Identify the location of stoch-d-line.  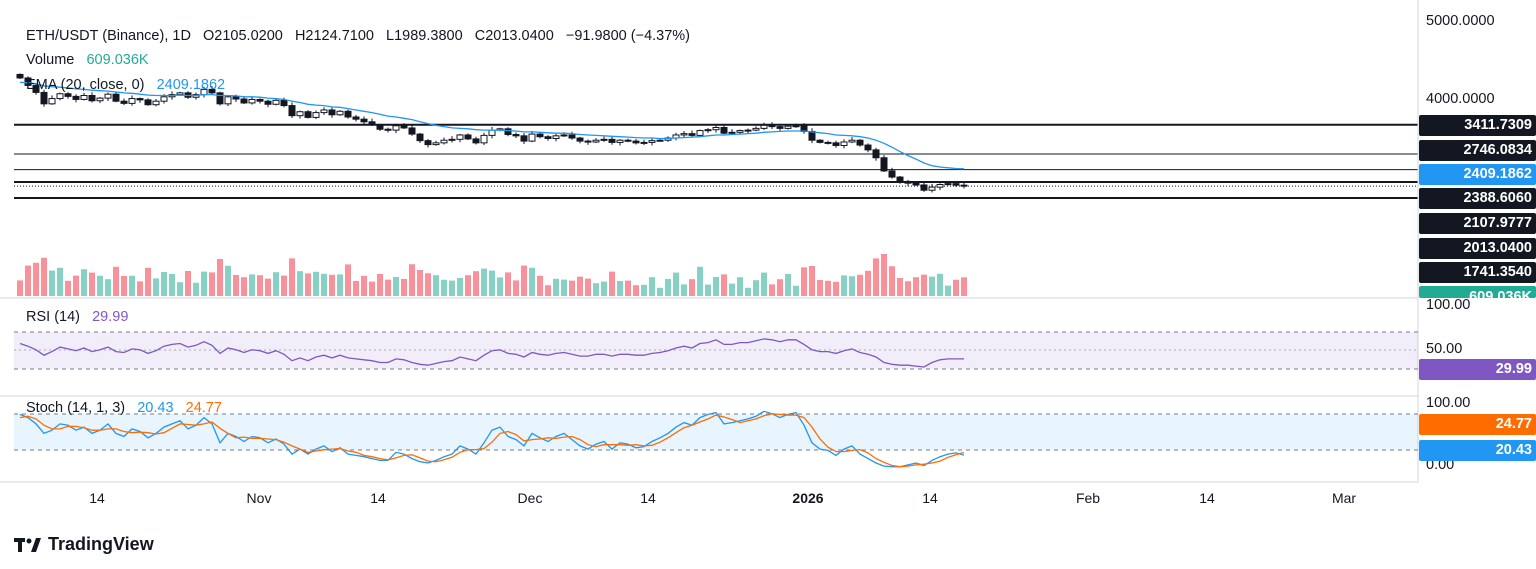
(492, 440).